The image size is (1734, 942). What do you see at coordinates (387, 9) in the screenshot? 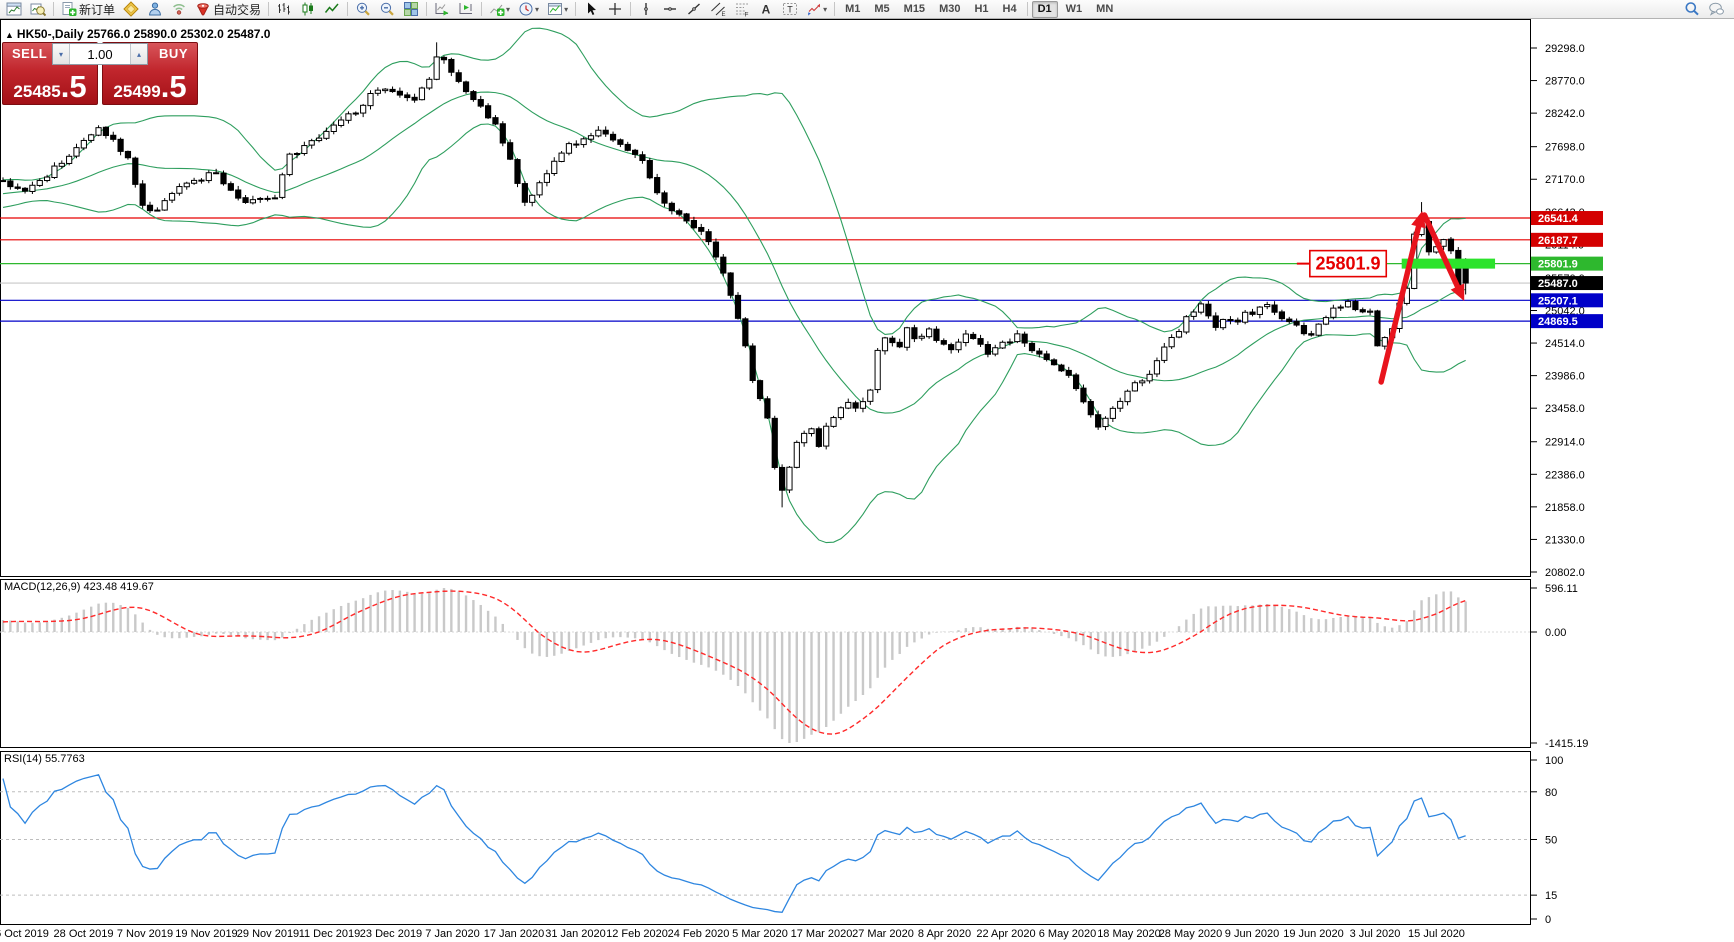
I see `zoom-out-button` at bounding box center [387, 9].